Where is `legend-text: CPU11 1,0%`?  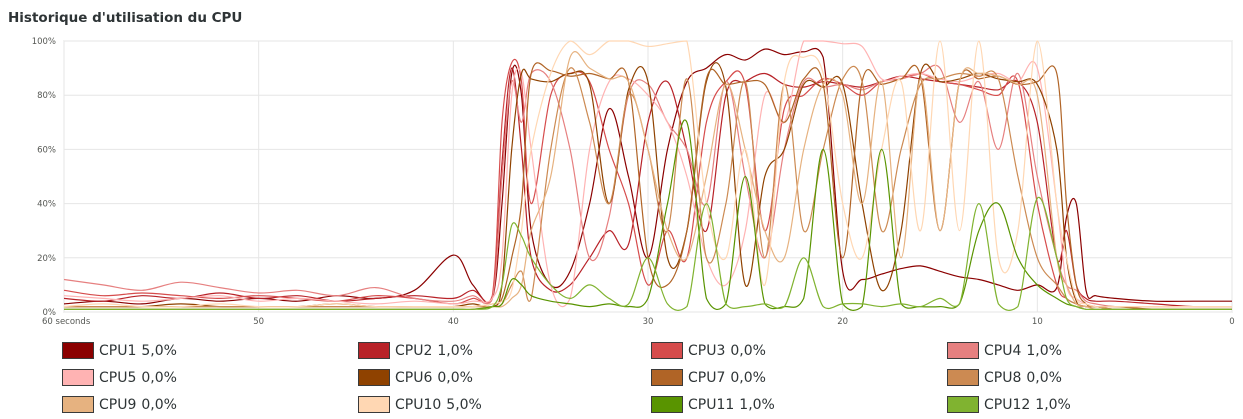 legend-text: CPU11 1,0% is located at coordinates (731, 405).